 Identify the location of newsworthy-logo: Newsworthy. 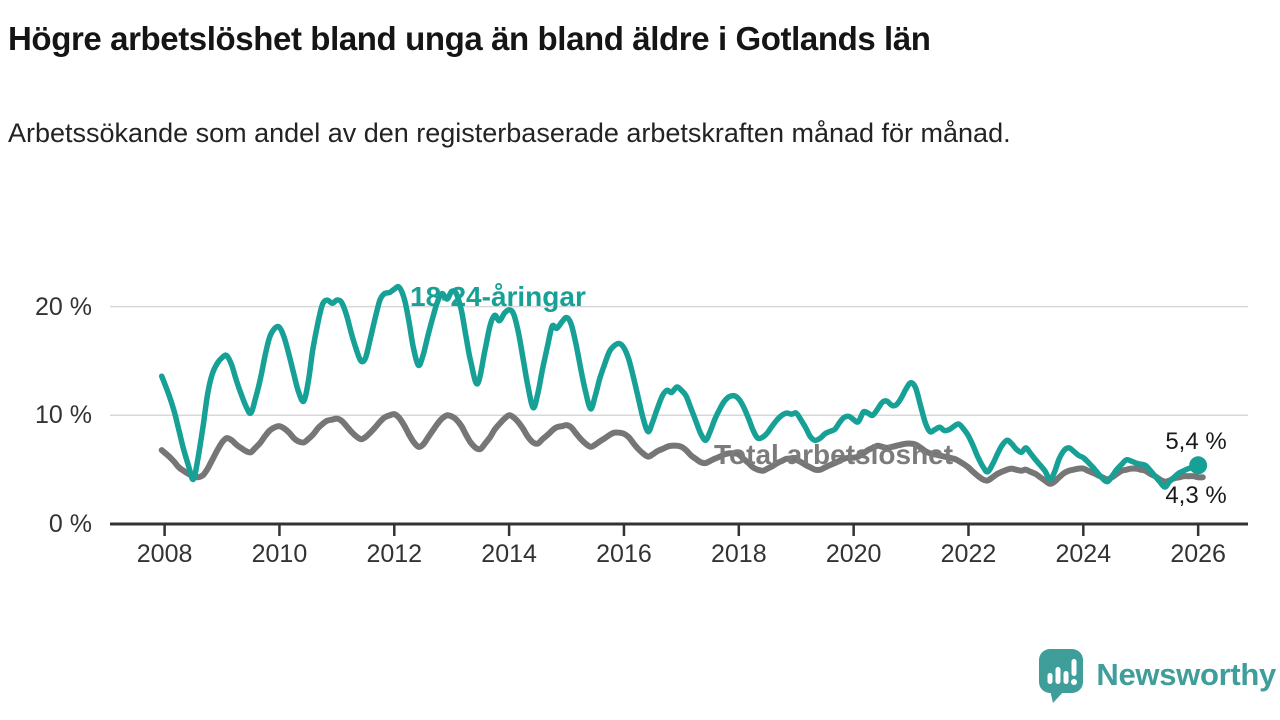
(1156, 675).